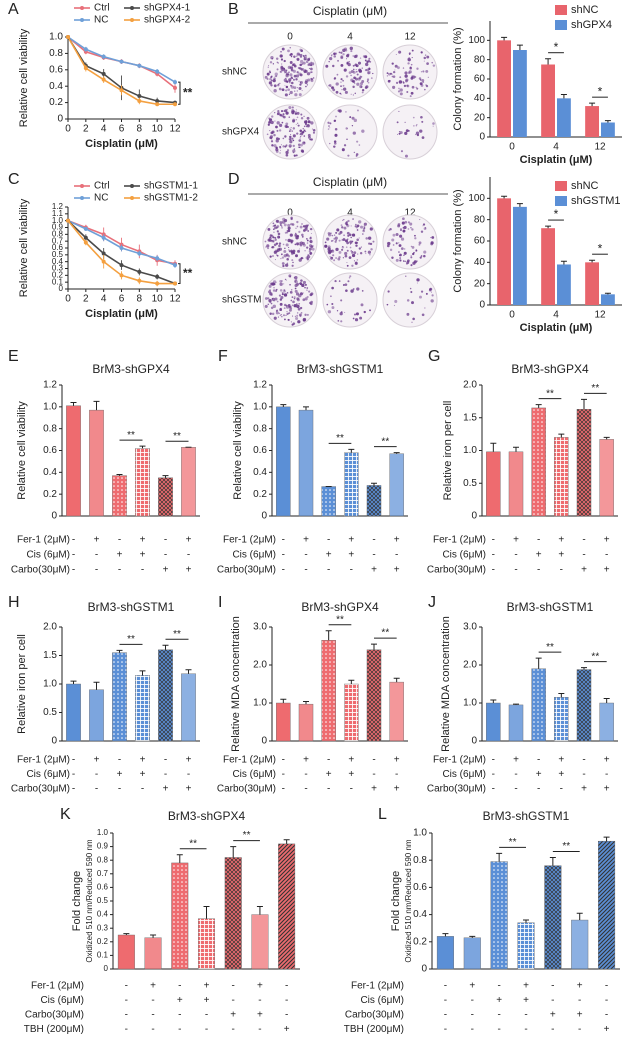 The width and height of the screenshot is (638, 1040). Describe the element at coordinates (410, 300) in the screenshot. I see `colony-plate` at that location.